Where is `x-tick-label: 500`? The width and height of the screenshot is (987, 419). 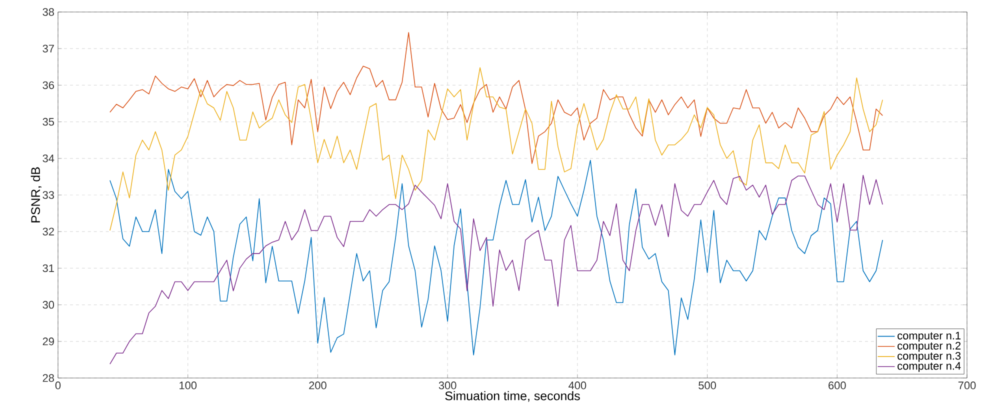
x-tick-label: 500 is located at coordinates (707, 386).